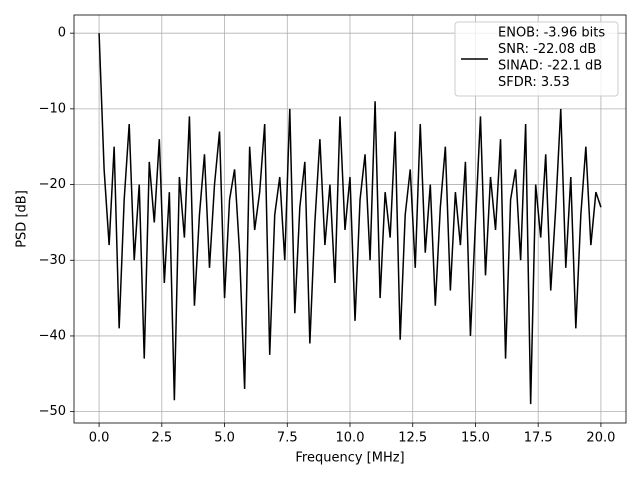 The image size is (640, 480). What do you see at coordinates (52, 184) in the screenshot?
I see `y-tick-label: −20` at bounding box center [52, 184].